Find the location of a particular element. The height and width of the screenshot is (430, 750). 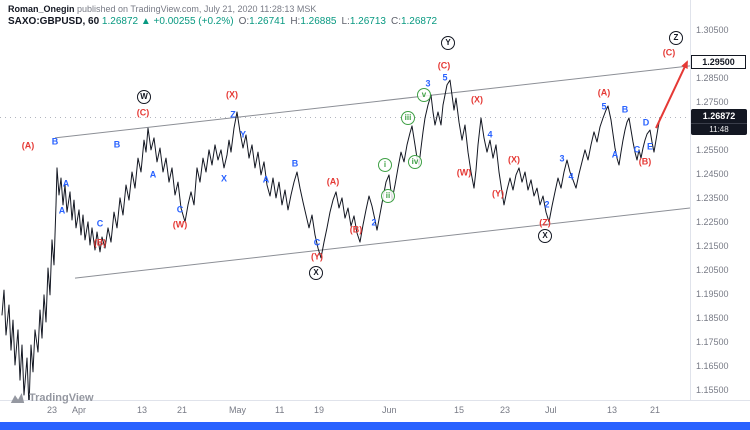

symbol-title: SAXO:GBPUSD, 60 is located at coordinates (54, 21).